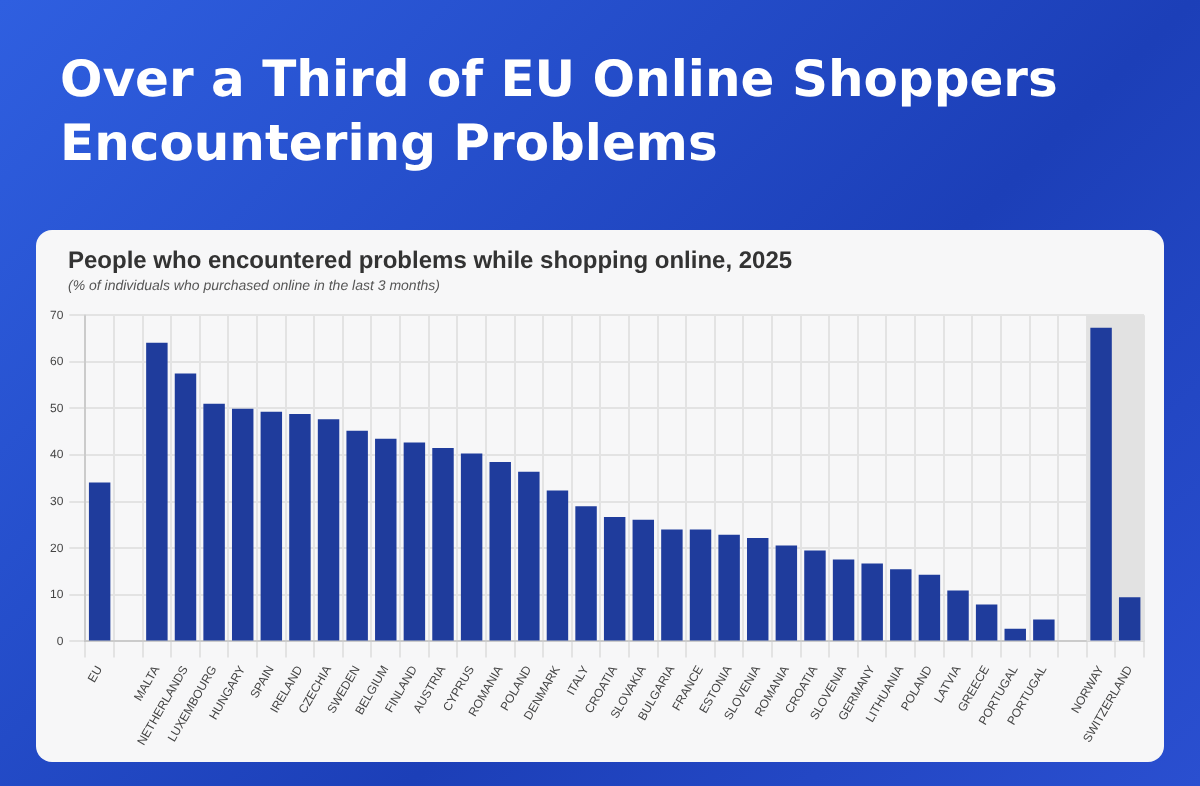 The image size is (1200, 786). What do you see at coordinates (560, 112) in the screenshot?
I see `chart-title: Over a Third of EU Online Shoppers Encountering Problems` at bounding box center [560, 112].